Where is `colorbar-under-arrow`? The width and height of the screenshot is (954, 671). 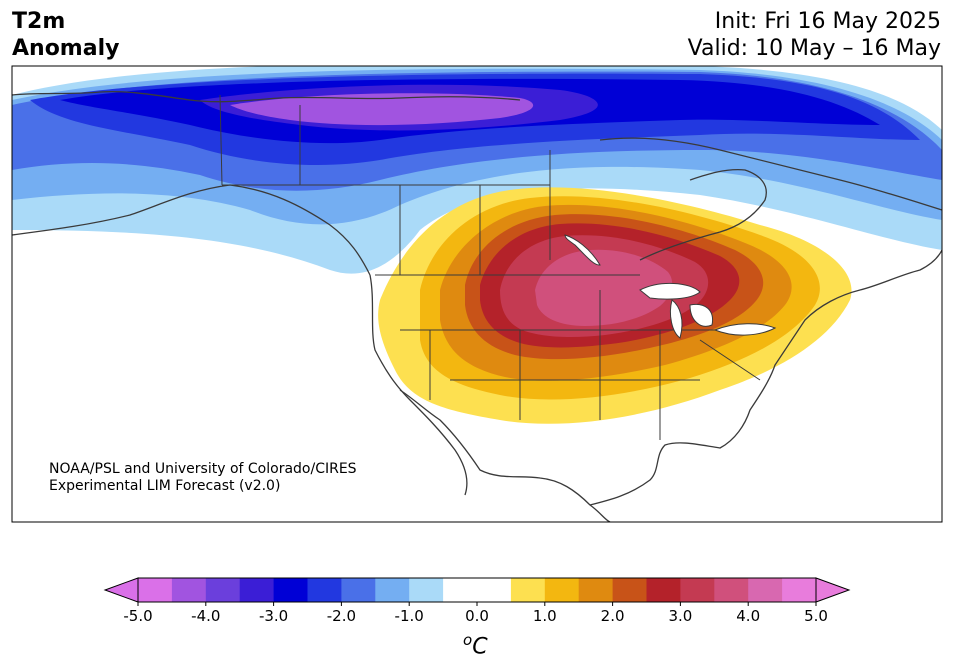 colorbar-under-arrow is located at coordinates (121, 590).